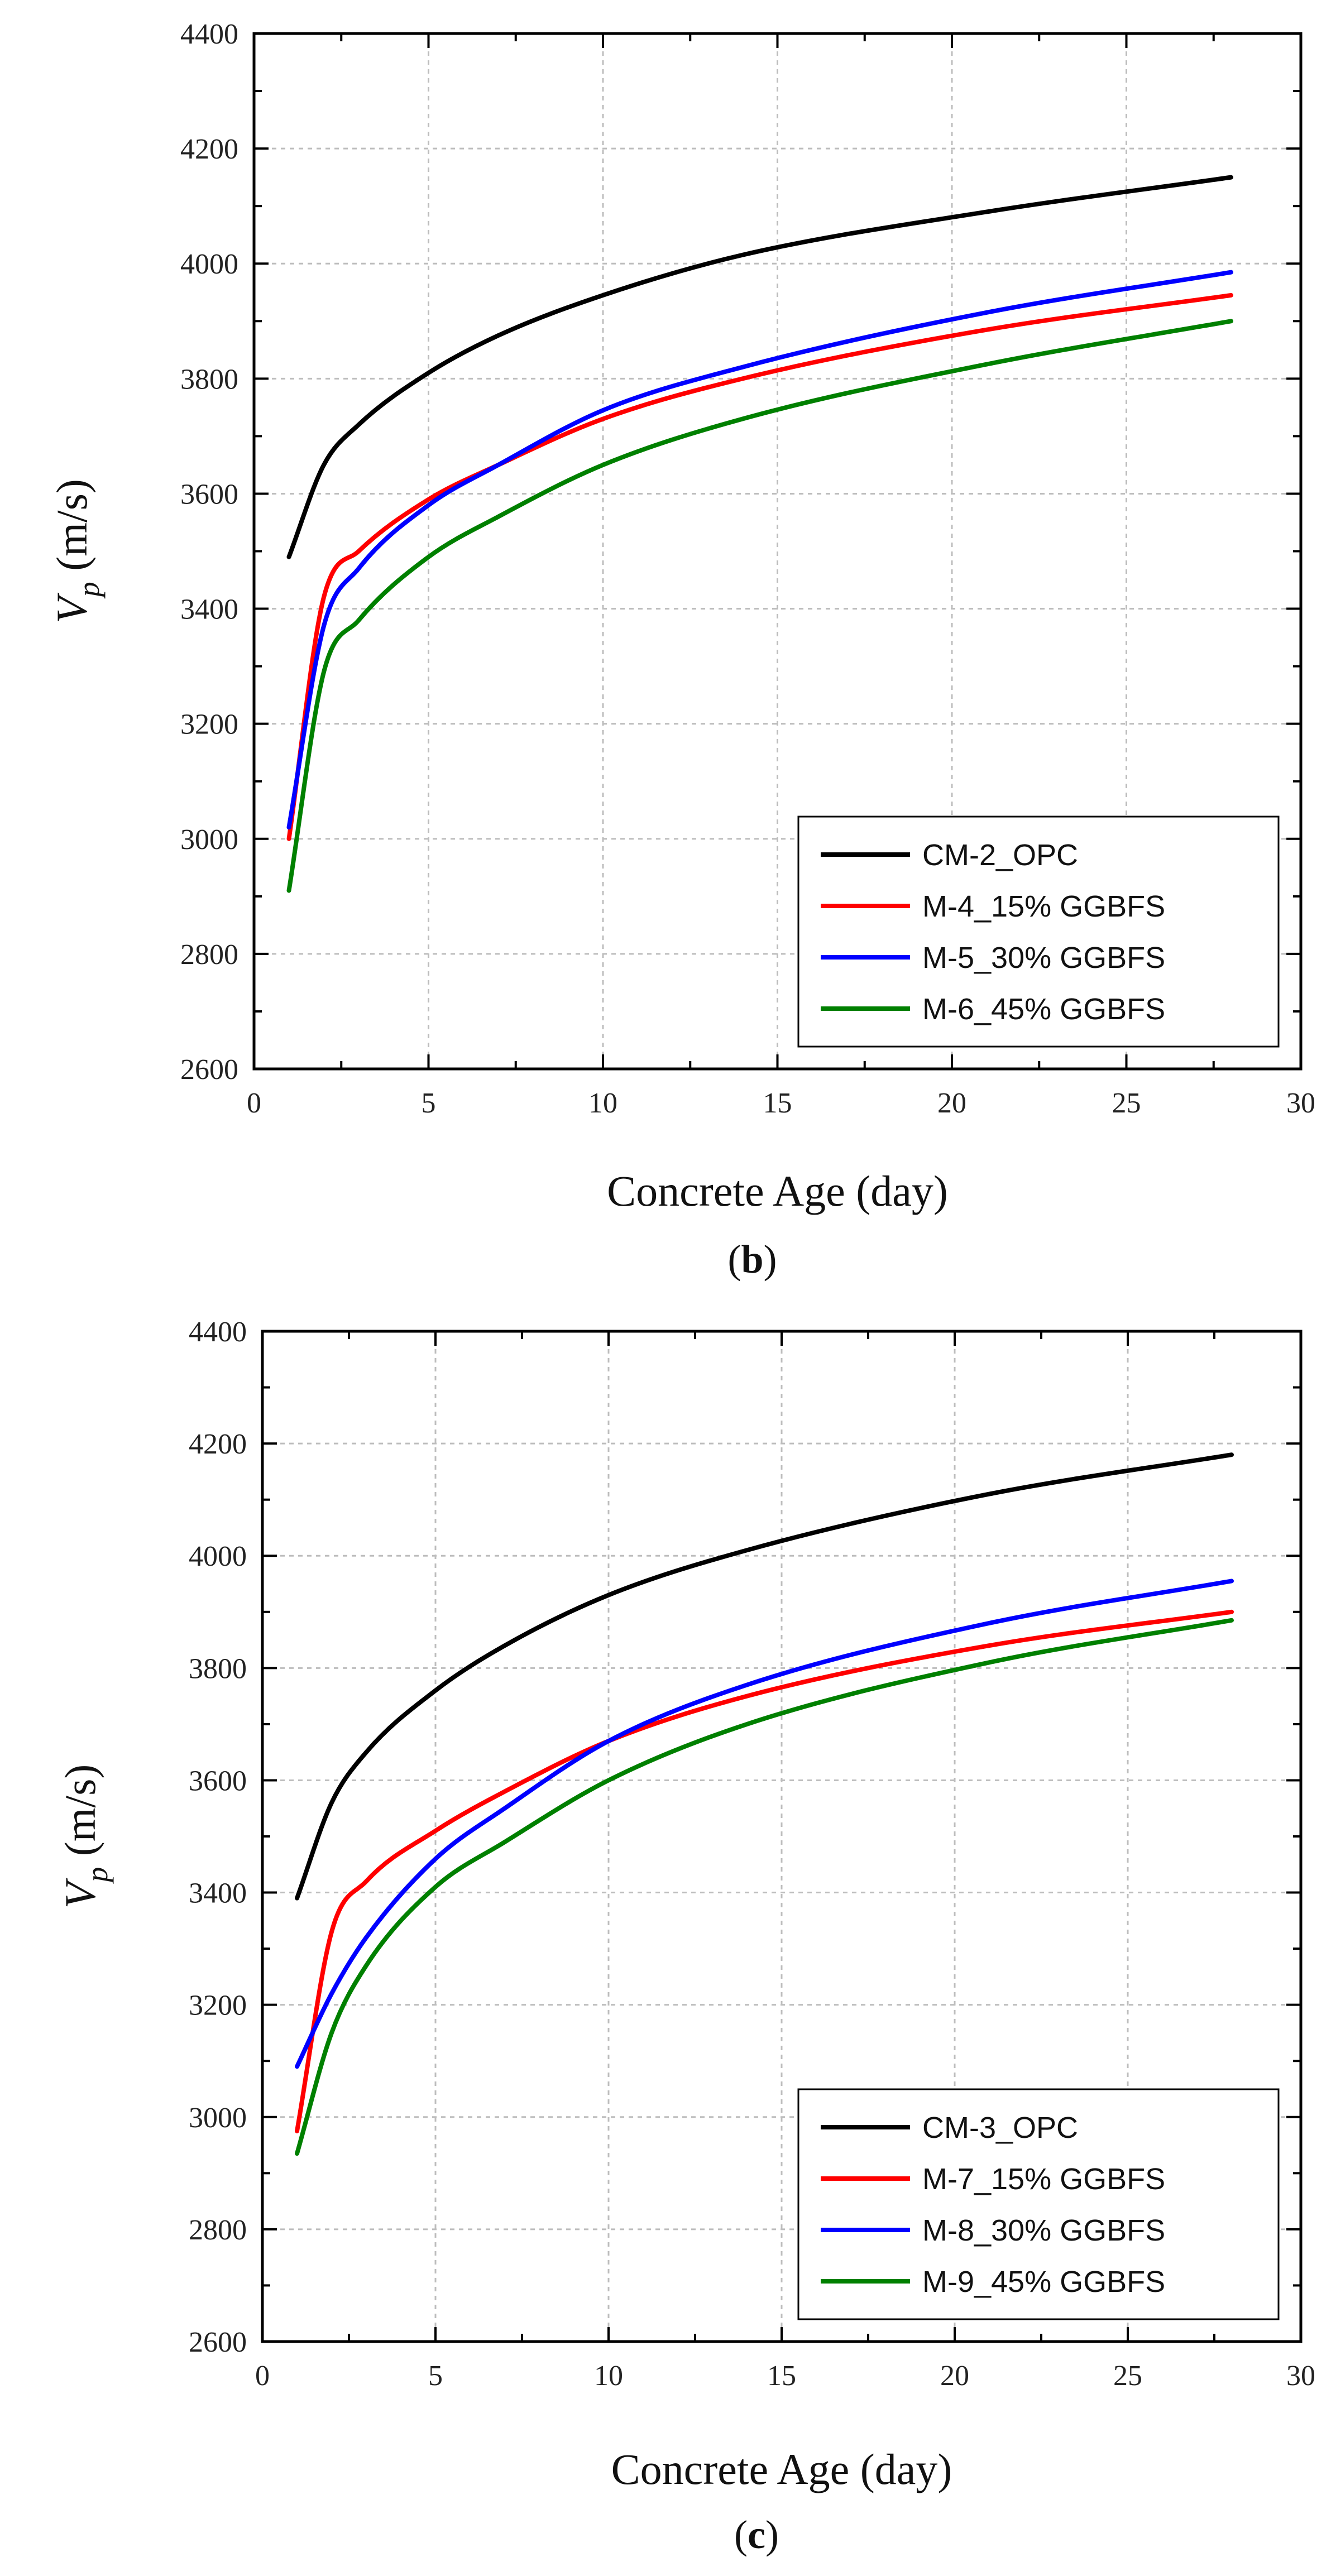 Image resolution: width=1331 pixels, height=2576 pixels. What do you see at coordinates (1043, 906) in the screenshot?
I see `legend-label-2: M-4_15% GGBFS` at bounding box center [1043, 906].